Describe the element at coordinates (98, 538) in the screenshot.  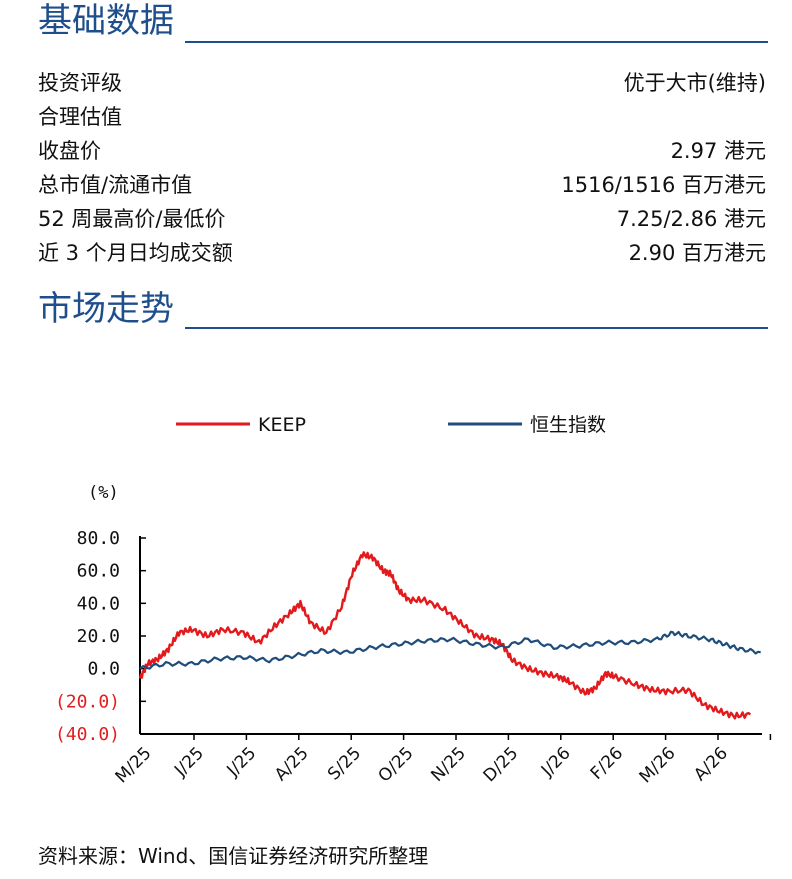
I see `y-tick-label: 80.0` at that location.